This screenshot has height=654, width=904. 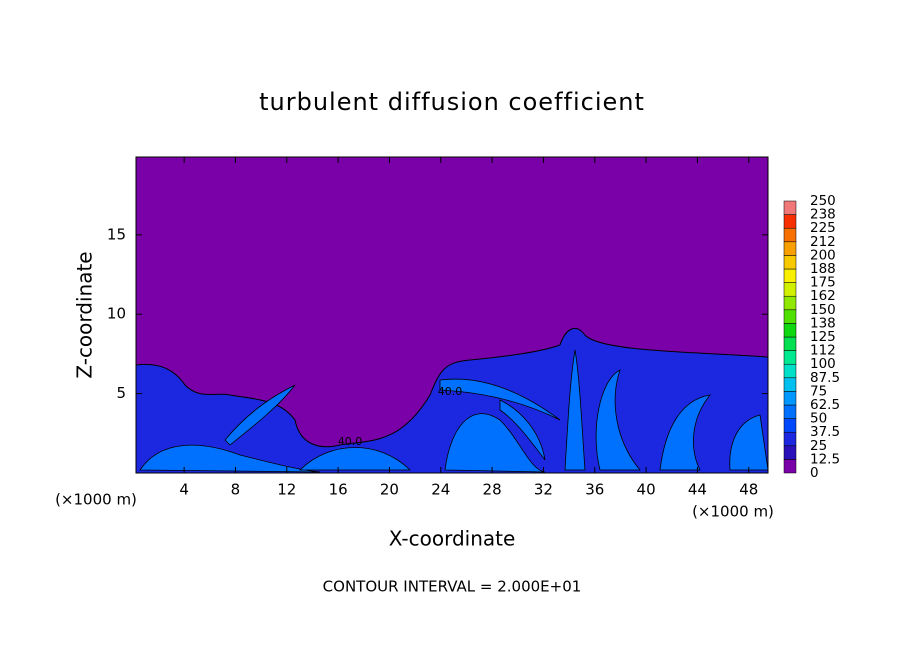 What do you see at coordinates (814, 473) in the screenshot?
I see `colorbar-label: 0` at bounding box center [814, 473].